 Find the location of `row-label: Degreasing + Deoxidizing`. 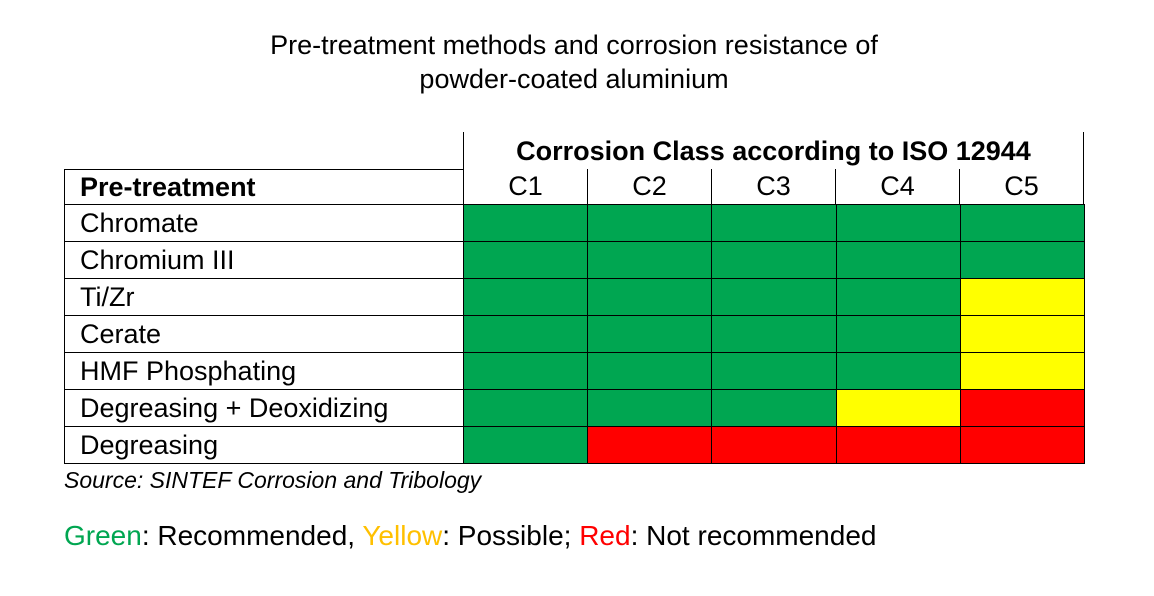

row-label: Degreasing + Deoxidizing is located at coordinates (263, 408).